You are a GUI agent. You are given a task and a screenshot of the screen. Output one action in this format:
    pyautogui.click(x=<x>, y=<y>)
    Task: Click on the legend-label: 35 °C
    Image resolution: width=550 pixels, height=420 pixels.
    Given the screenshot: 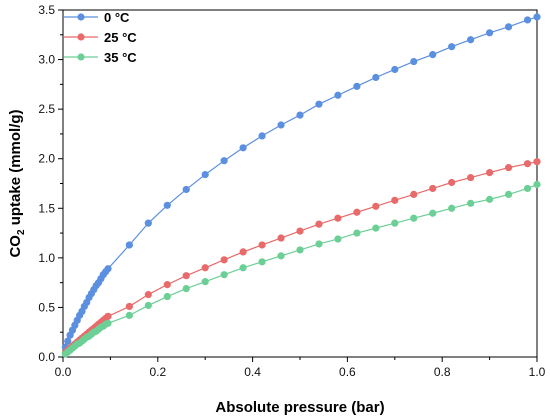 What is the action you would take?
    pyautogui.click(x=120, y=57)
    